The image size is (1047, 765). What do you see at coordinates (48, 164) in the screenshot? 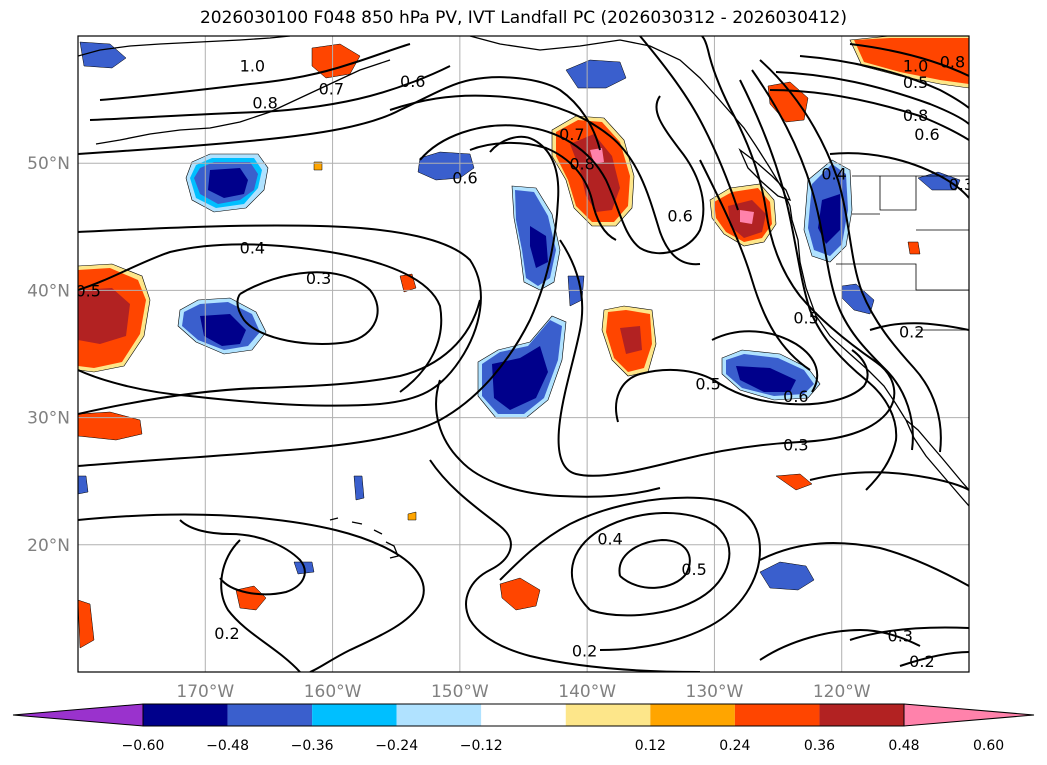
I see `lat-tick-label: 50°N` at bounding box center [48, 164].